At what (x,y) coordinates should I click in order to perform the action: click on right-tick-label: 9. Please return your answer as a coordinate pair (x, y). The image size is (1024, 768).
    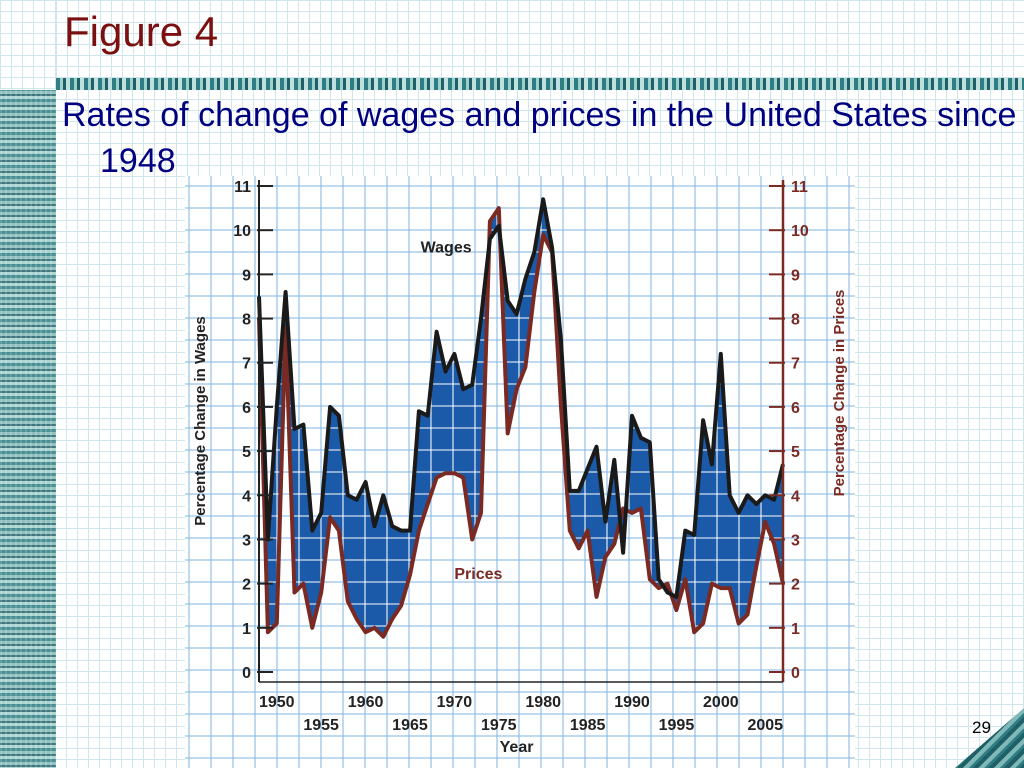
    Looking at the image, I should click on (795, 275).